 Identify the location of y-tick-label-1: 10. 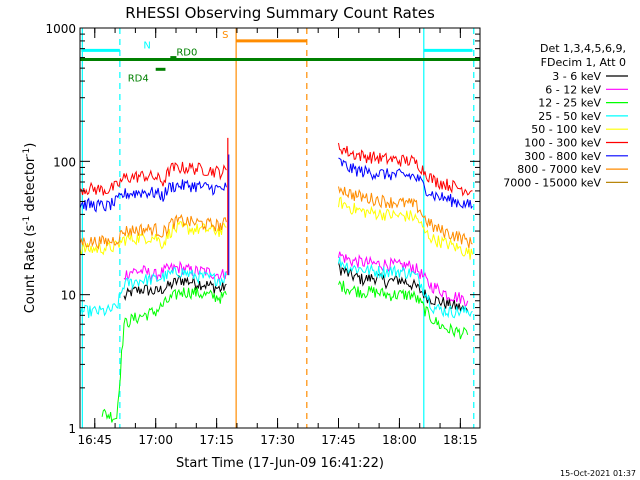
(68, 296).